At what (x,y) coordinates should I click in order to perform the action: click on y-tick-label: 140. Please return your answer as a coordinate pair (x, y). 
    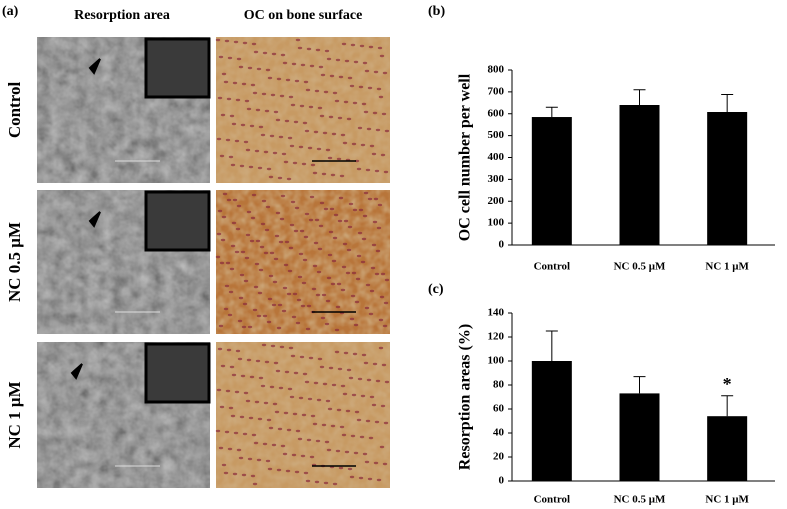
    Looking at the image, I should click on (496, 313).